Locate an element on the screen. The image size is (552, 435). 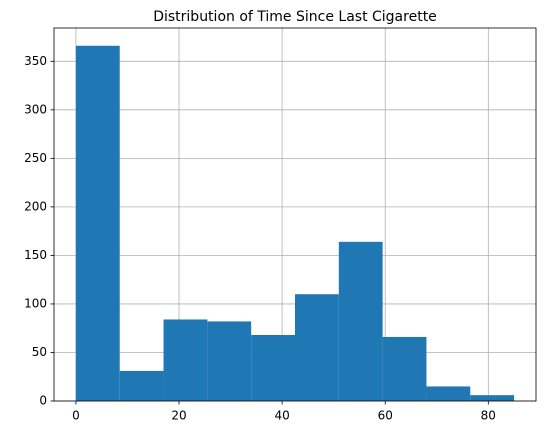
y-tick-label: 250 is located at coordinates (35, 158).